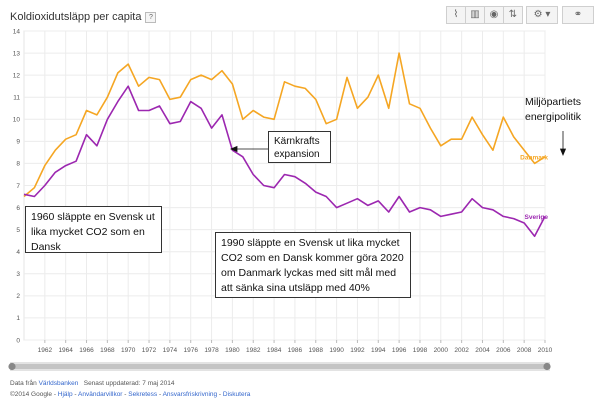 This screenshot has height=403, width=600. I want to click on link-toolbar: ⚭, so click(578, 15).